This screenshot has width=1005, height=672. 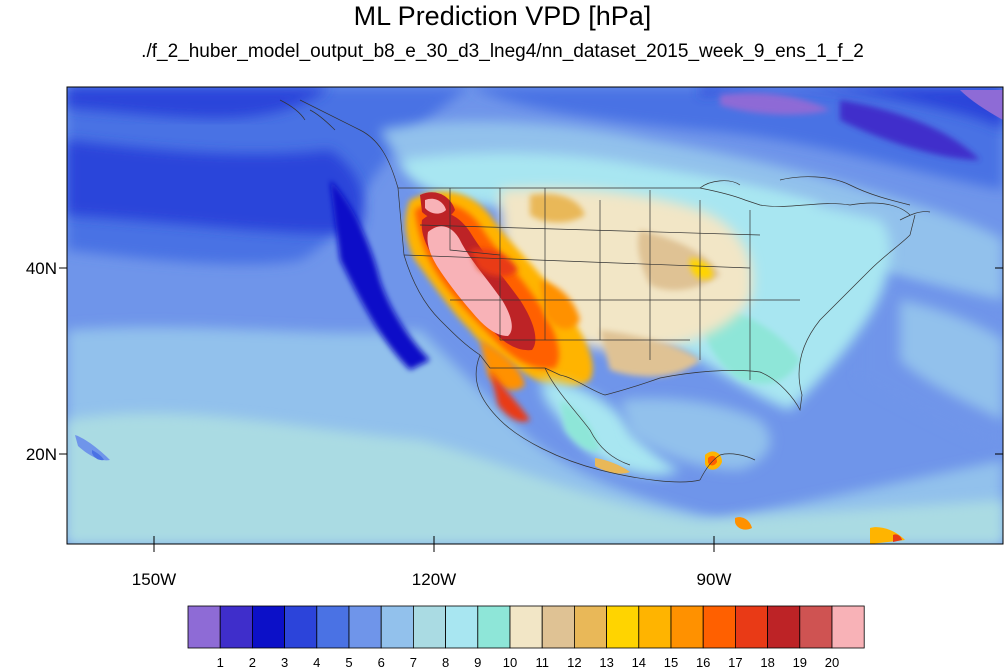 I want to click on colorbar-label: 18, so click(x=767, y=662).